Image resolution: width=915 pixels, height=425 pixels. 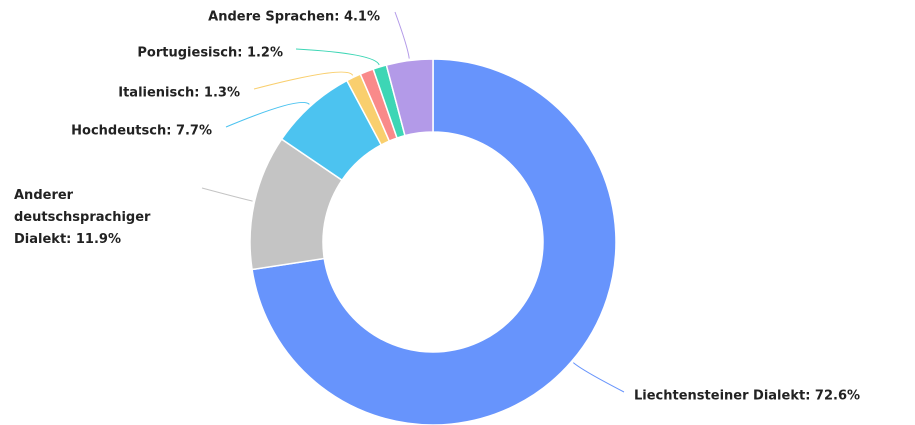 What do you see at coordinates (210, 53) in the screenshot?
I see `data-label: Portugiesisch: 1.2%` at bounding box center [210, 53].